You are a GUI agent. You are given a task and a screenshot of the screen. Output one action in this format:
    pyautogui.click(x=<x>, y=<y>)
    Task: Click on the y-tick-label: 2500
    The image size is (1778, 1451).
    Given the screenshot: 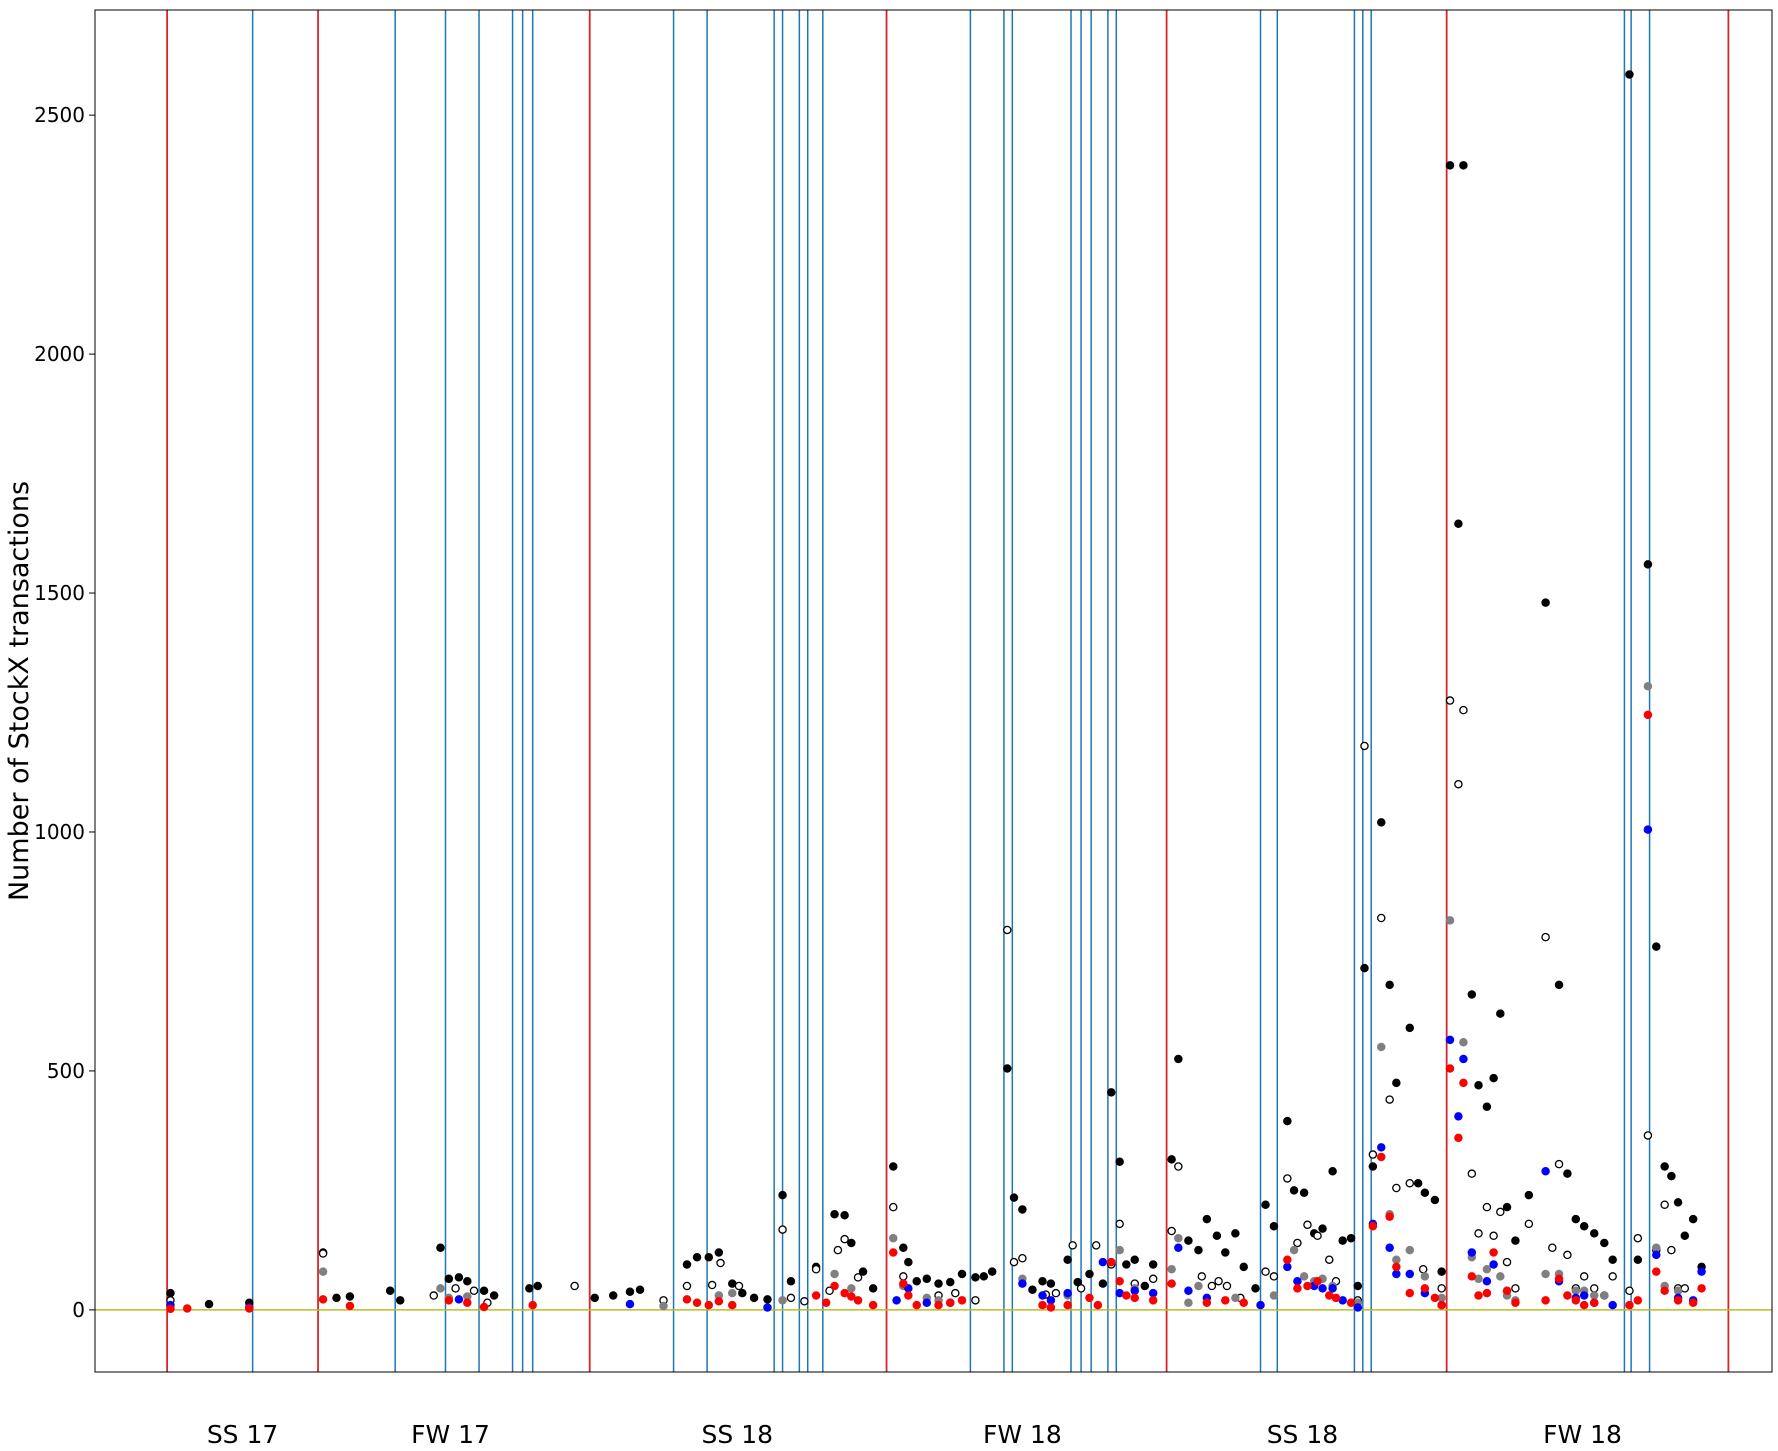 What is the action you would take?
    pyautogui.click(x=59, y=115)
    